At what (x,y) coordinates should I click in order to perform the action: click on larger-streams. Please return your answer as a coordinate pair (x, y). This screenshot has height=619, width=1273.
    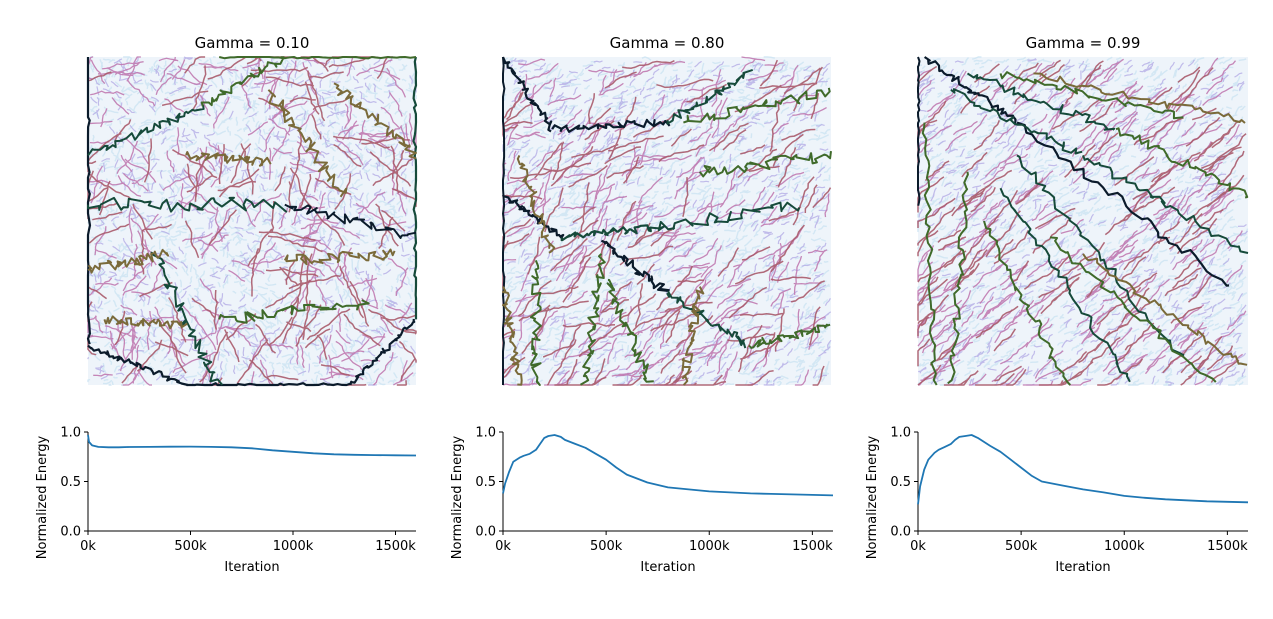
    Looking at the image, I should click on (667, 222).